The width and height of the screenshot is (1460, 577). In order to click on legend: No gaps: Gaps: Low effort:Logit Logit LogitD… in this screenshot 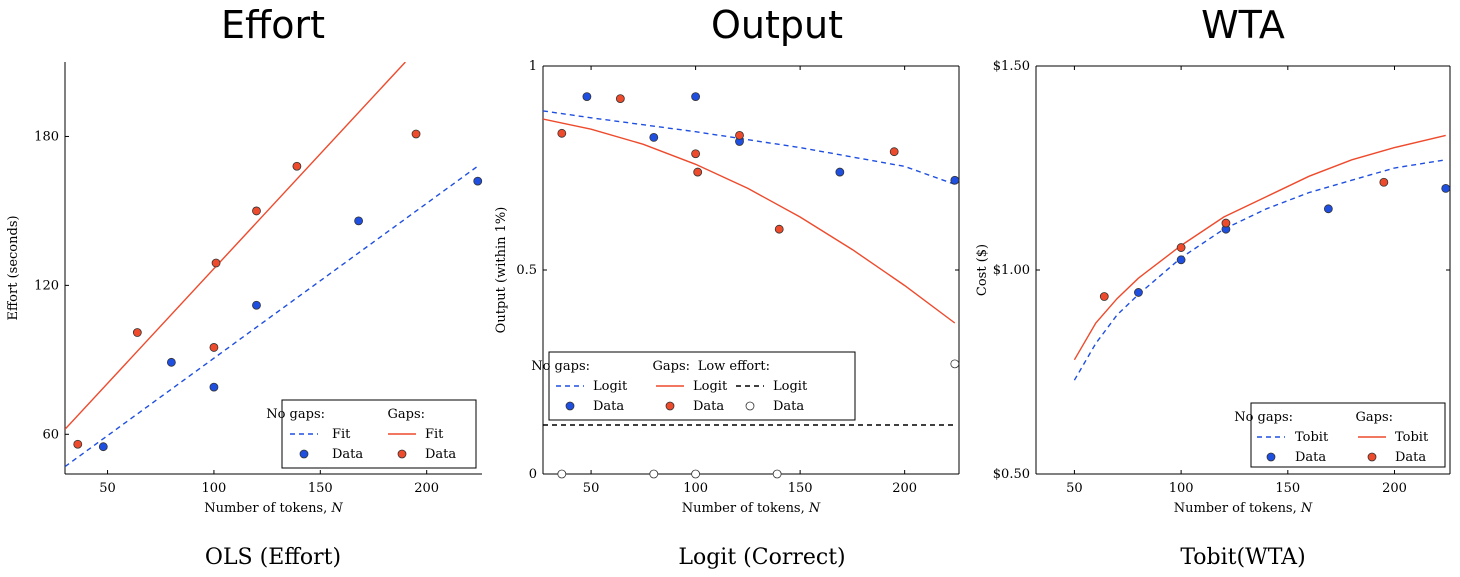, I will do `click(693, 386)`.